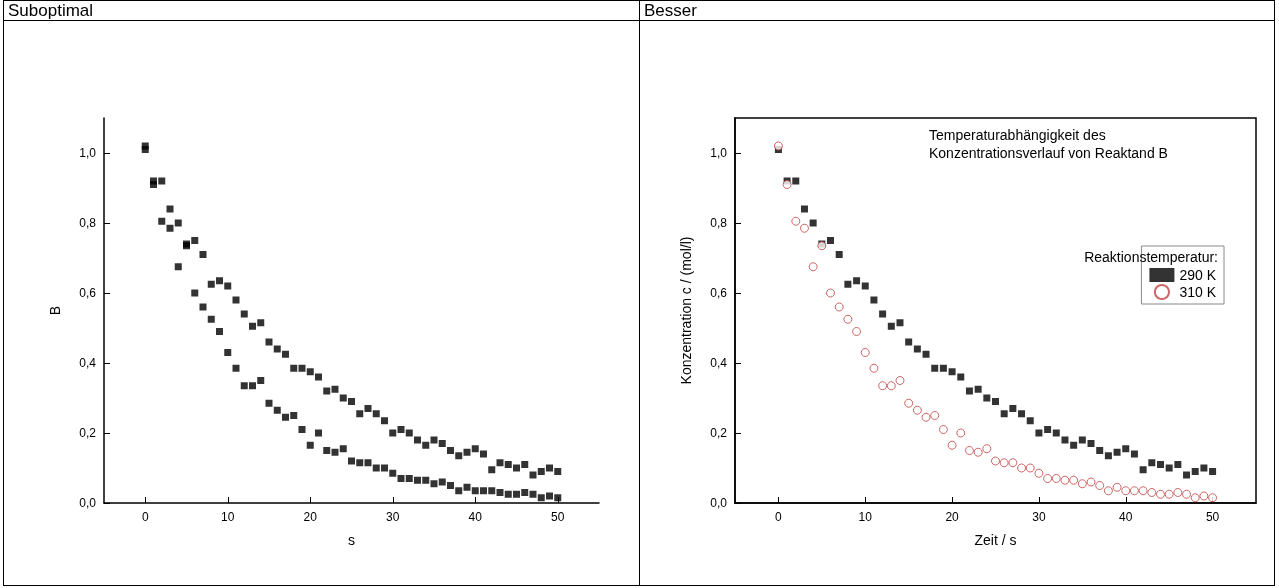 This screenshot has height=588, width=1279. What do you see at coordinates (1151, 257) in the screenshot?
I see `legend-title: Reaktionstemperatur:` at bounding box center [1151, 257].